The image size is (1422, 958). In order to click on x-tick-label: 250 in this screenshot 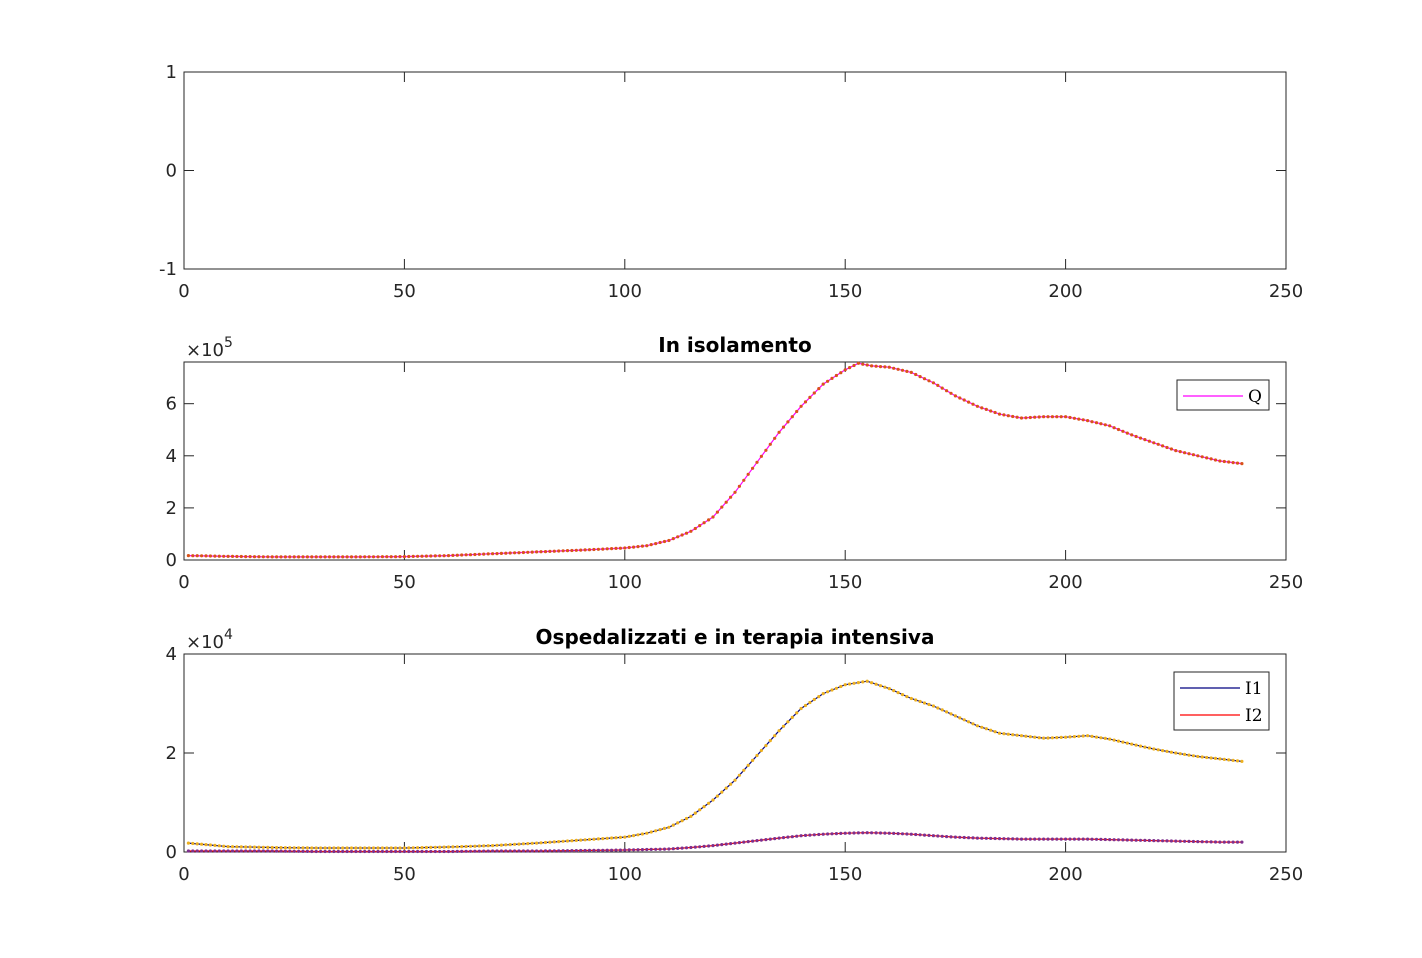, I will do `click(1286, 874)`.